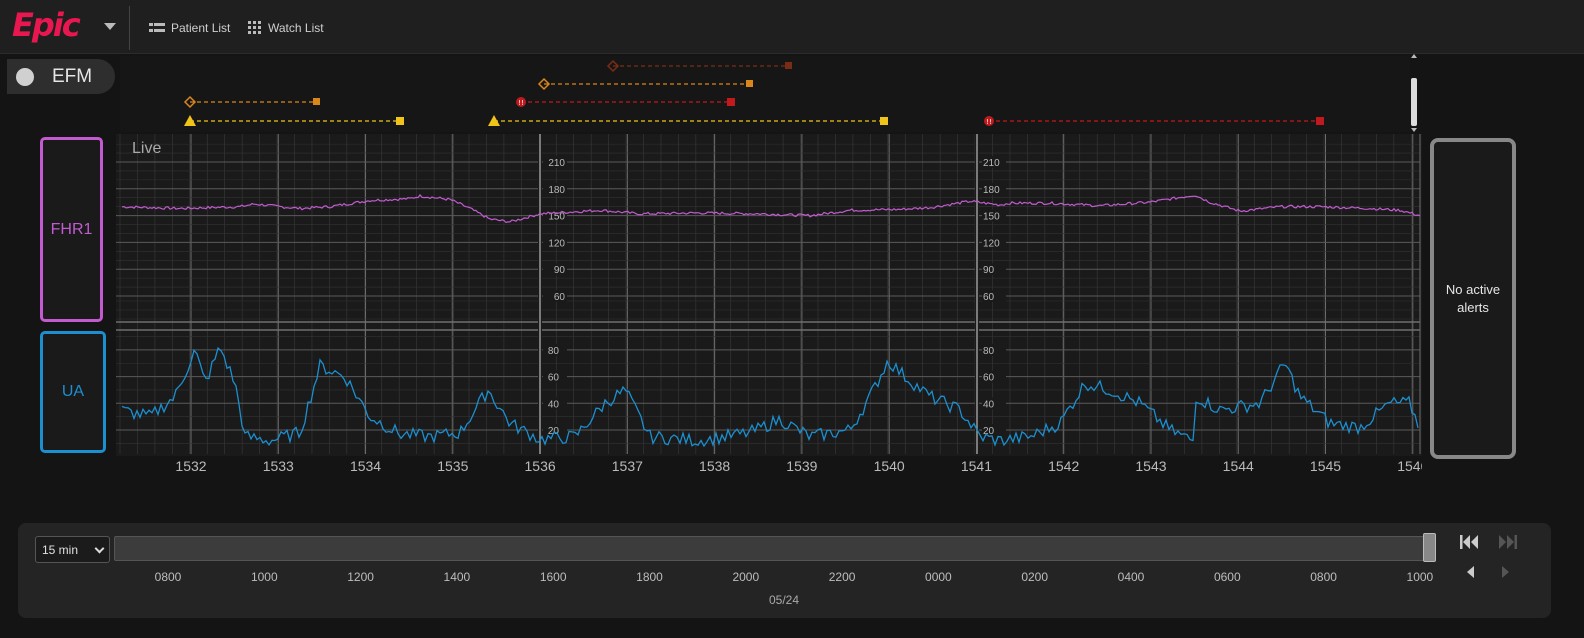 The image size is (1584, 638). Describe the element at coordinates (1238, 466) in the screenshot. I see `strip-time-label: 1544` at that location.